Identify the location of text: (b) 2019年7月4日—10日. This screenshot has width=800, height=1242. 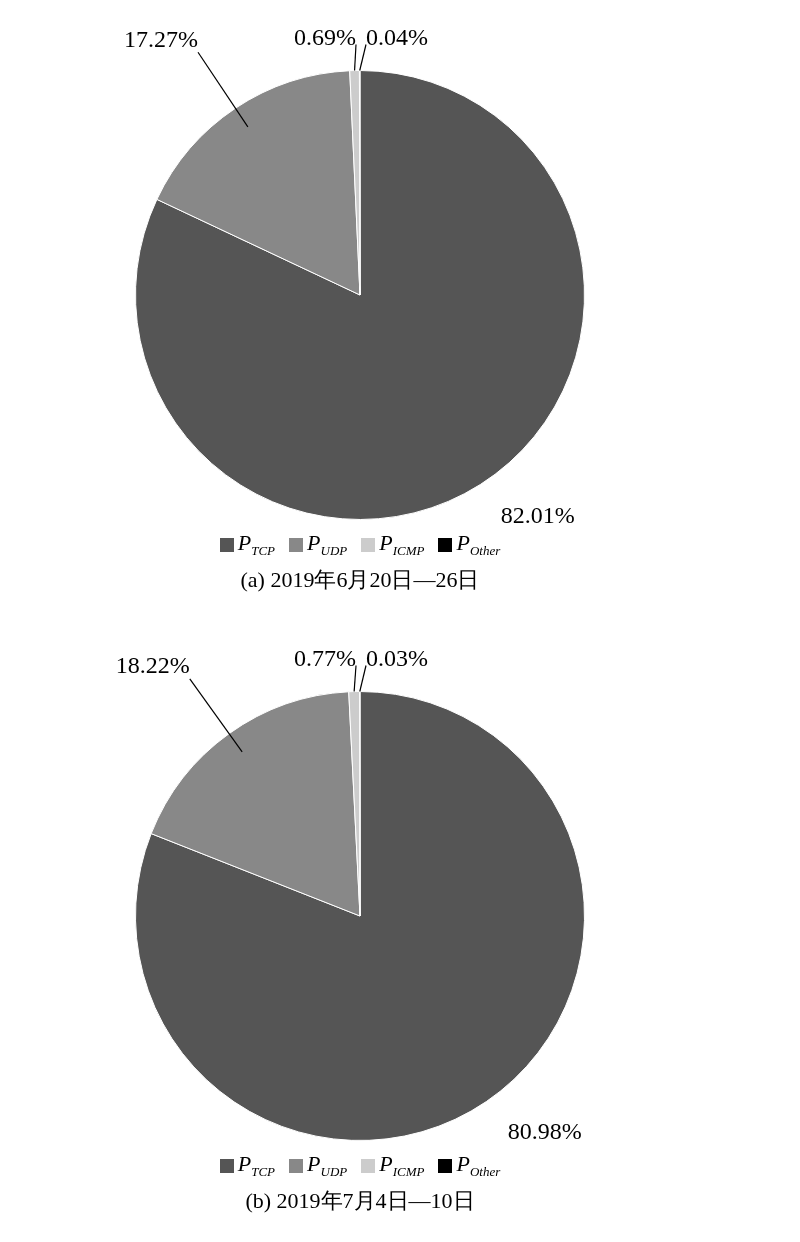
(360, 1201).